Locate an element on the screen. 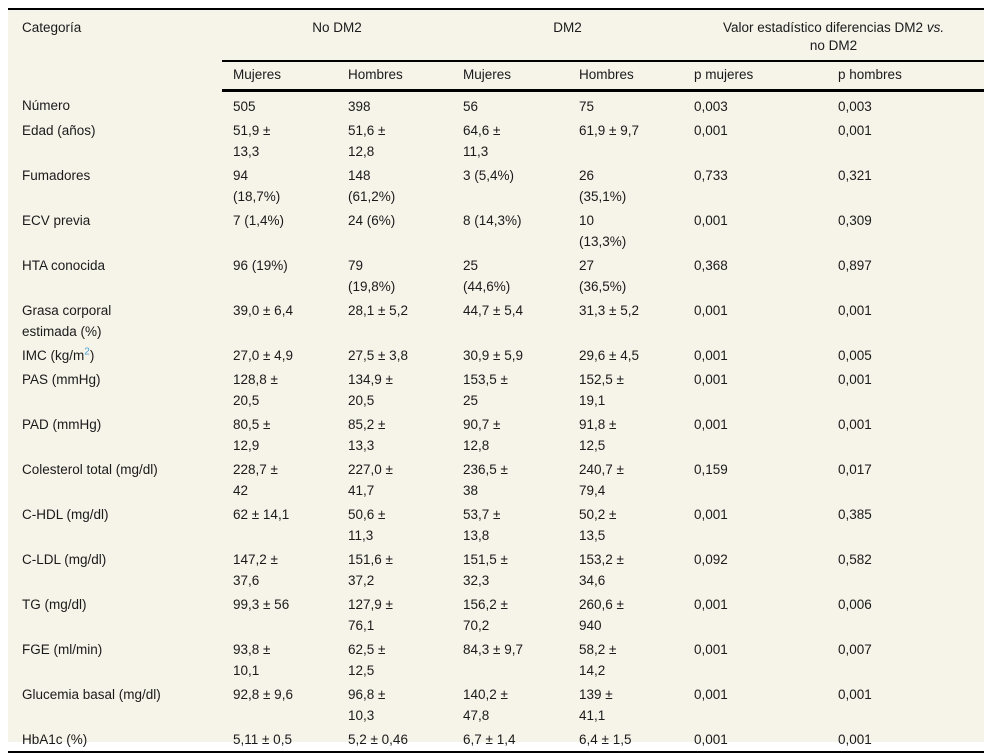  imc-unit-superscript-link: 2 is located at coordinates (87, 352).